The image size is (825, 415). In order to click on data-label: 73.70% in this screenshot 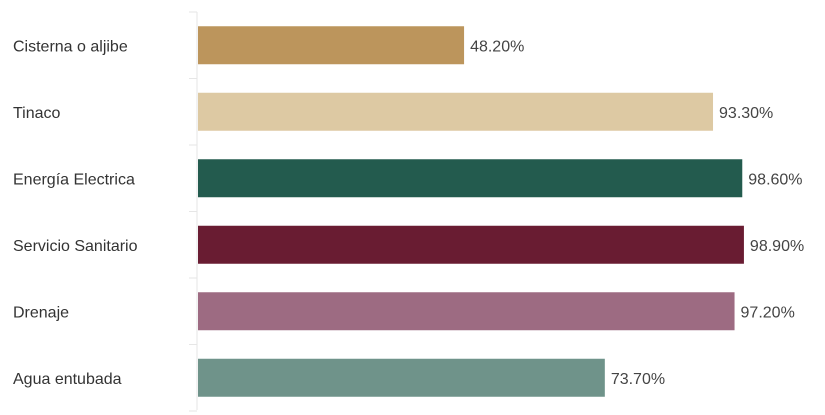, I will do `click(638, 379)`.